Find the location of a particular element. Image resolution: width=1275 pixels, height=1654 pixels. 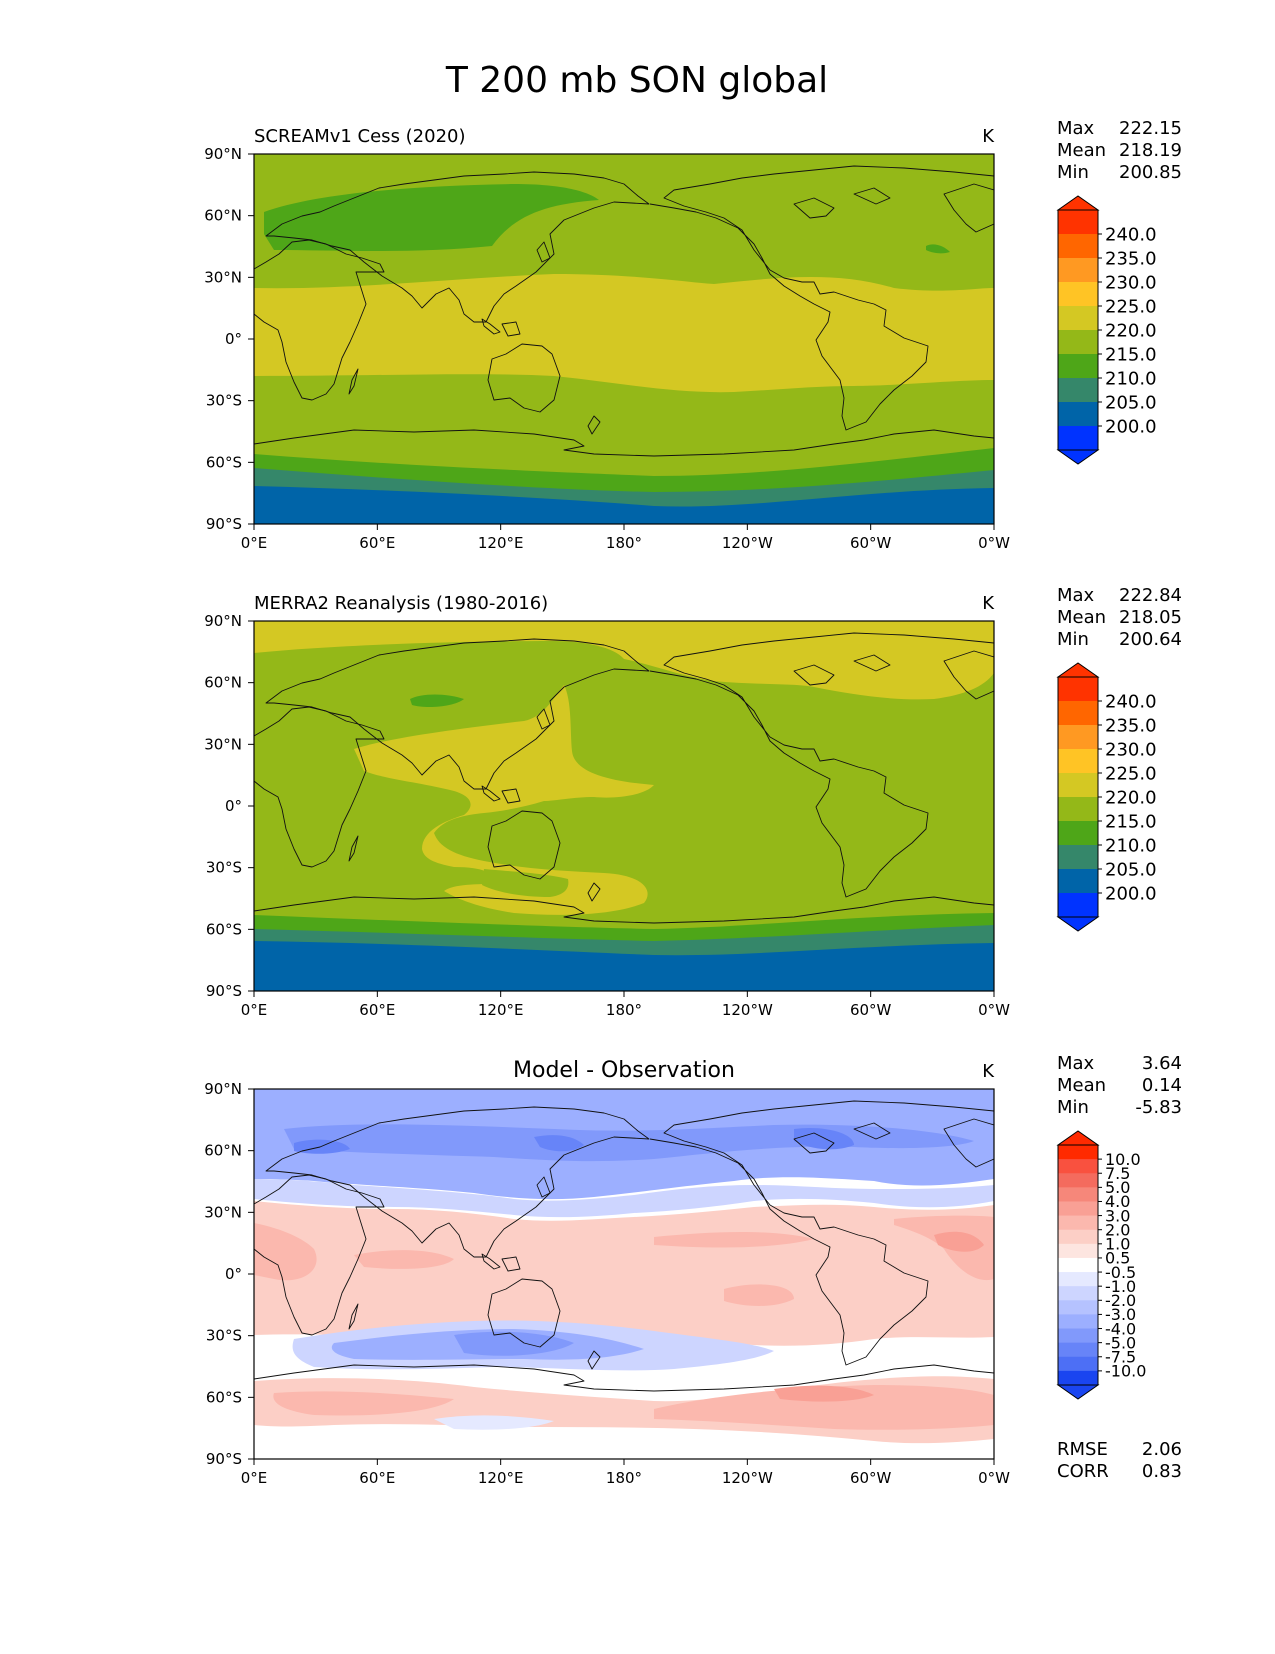

metric-value: 0.83 is located at coordinates (1162, 1471).